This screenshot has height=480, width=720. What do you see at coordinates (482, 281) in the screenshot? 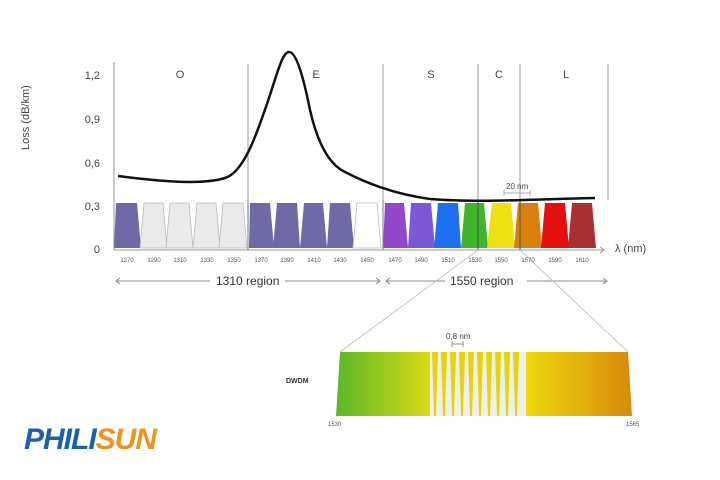
I see `region-1550-label: 1550 region` at bounding box center [482, 281].